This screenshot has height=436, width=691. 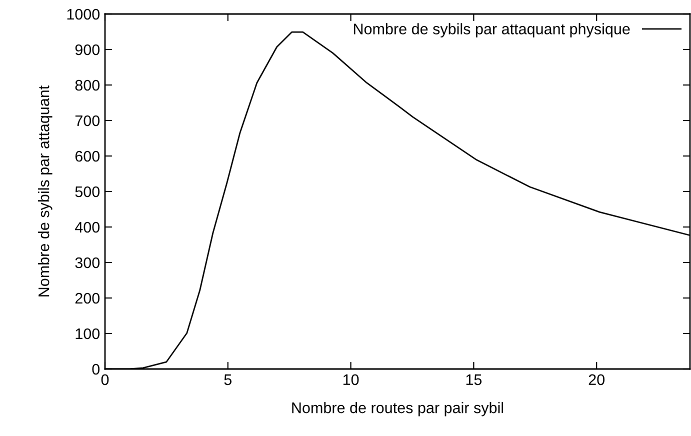 I want to click on y-tick-label: 500, so click(x=87, y=192).